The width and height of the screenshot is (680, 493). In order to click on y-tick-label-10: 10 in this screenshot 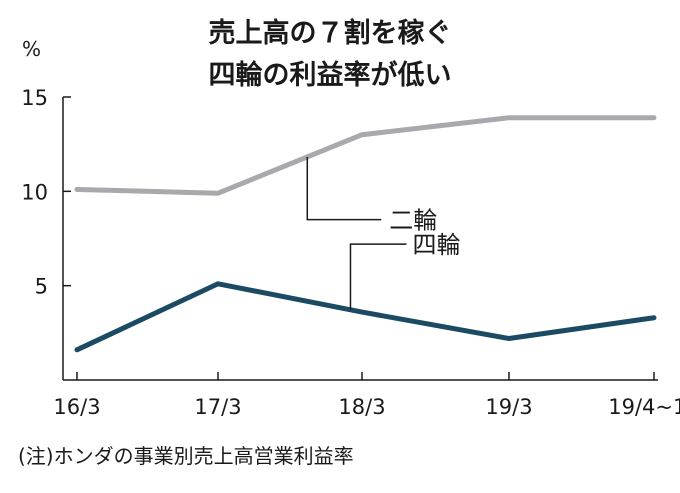, I will do `click(34, 192)`.